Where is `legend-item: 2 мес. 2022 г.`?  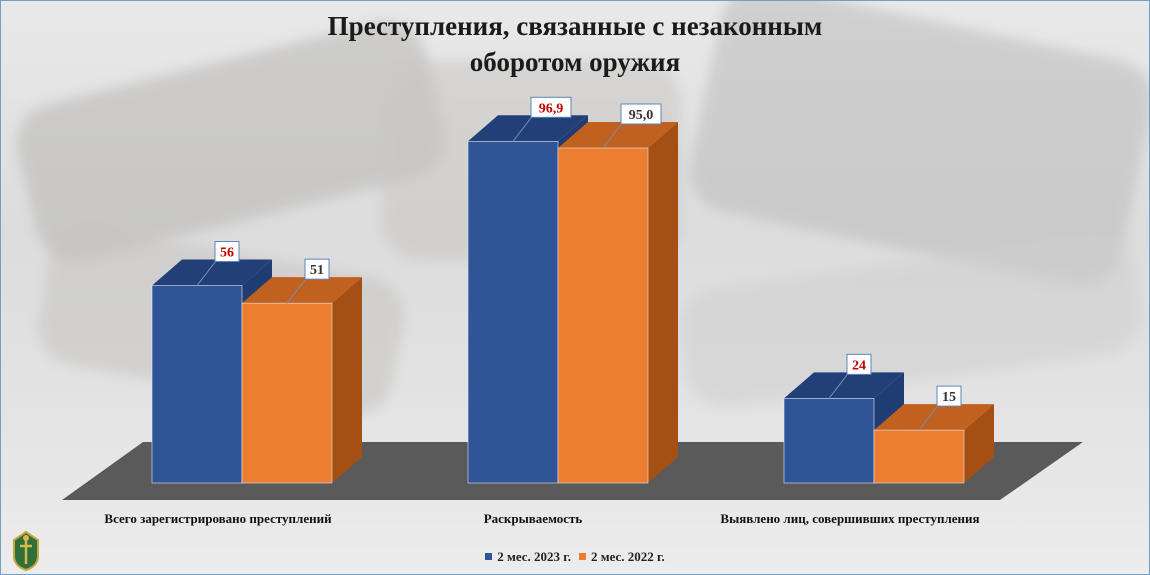 legend-item: 2 мес. 2022 г. is located at coordinates (622, 557).